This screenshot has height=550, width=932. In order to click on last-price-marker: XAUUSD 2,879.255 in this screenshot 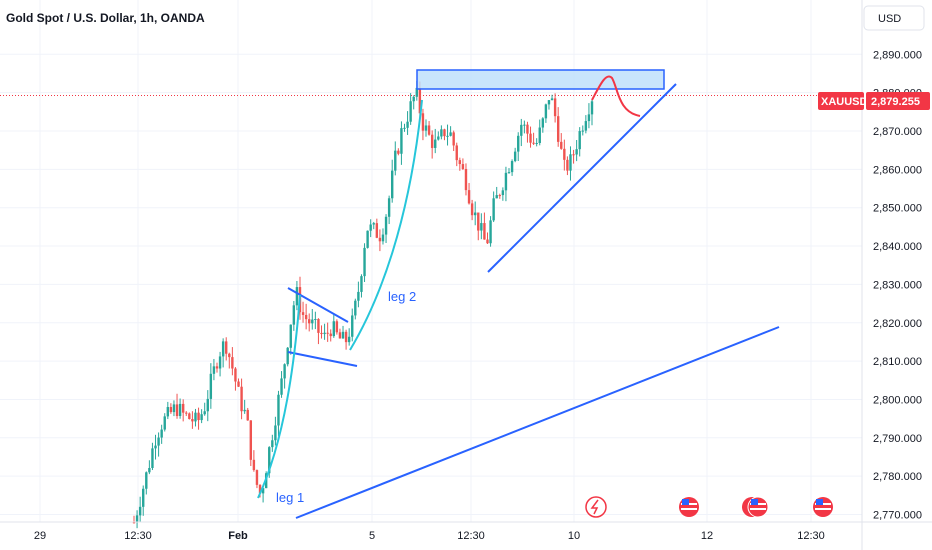, I will do `click(874, 101)`.